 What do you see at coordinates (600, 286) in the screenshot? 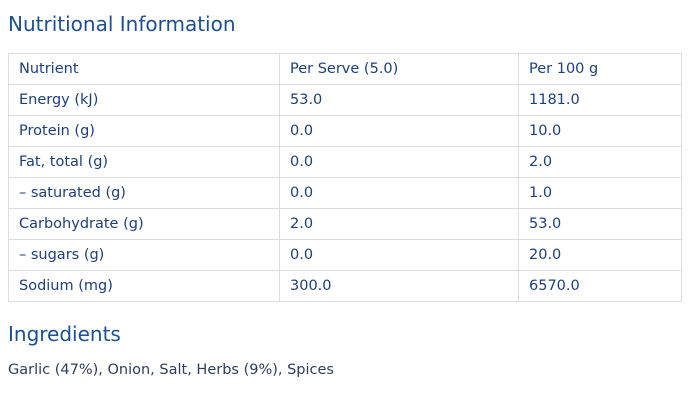
I see `table-cell: 6570.0` at bounding box center [600, 286].